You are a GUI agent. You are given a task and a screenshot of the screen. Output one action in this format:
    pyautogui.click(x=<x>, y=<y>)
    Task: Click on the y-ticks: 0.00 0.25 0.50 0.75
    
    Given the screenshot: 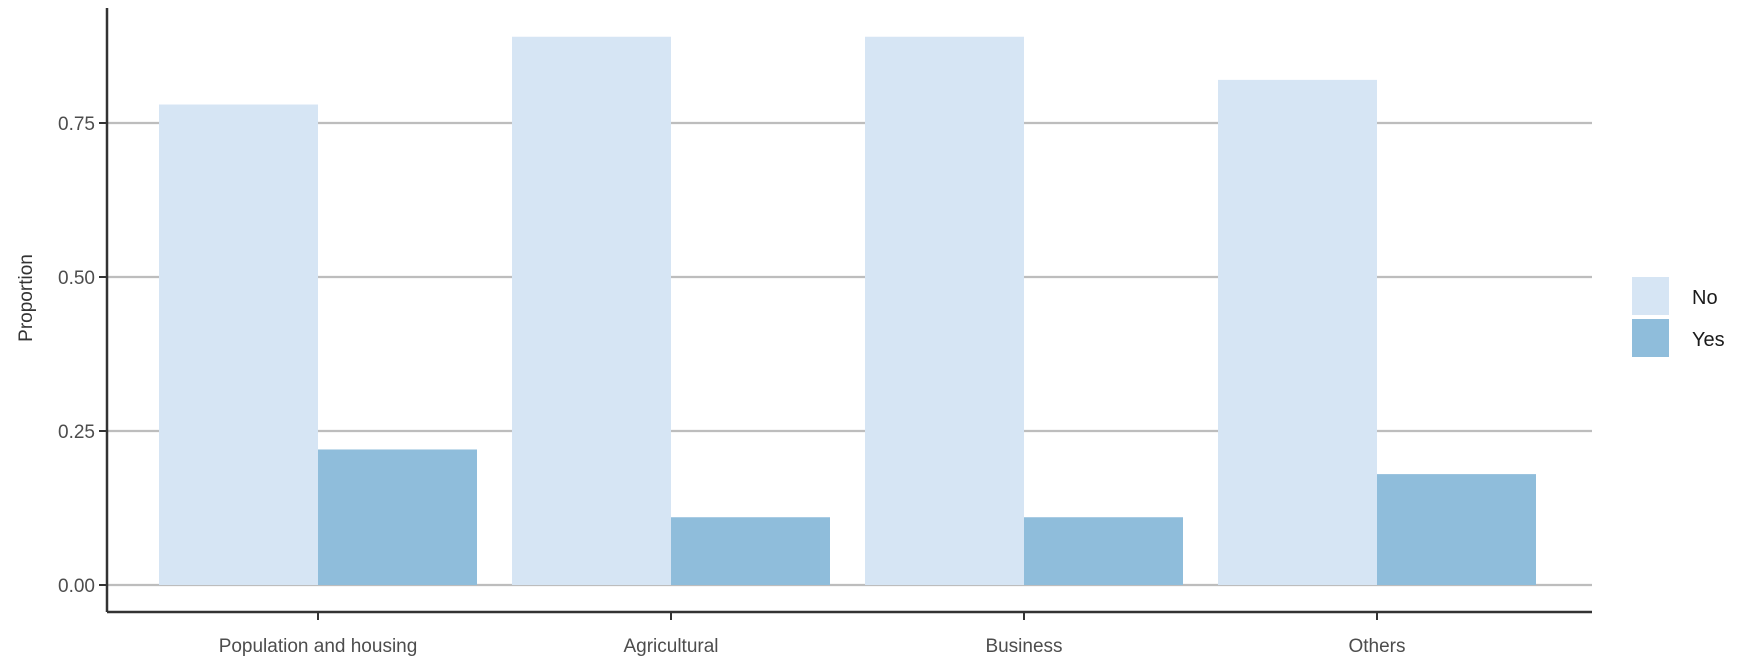 What is the action you would take?
    pyautogui.click(x=82, y=355)
    